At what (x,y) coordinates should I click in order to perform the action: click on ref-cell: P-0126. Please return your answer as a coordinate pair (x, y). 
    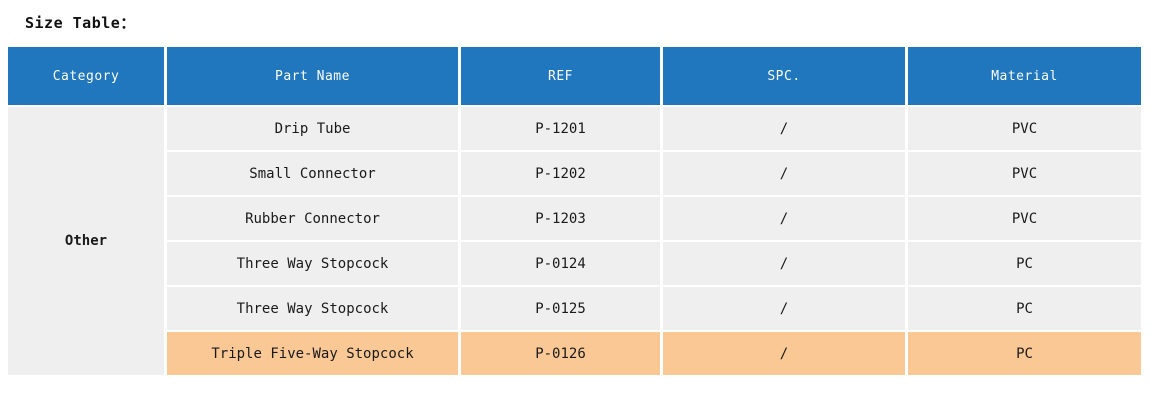
    Looking at the image, I should click on (560, 353).